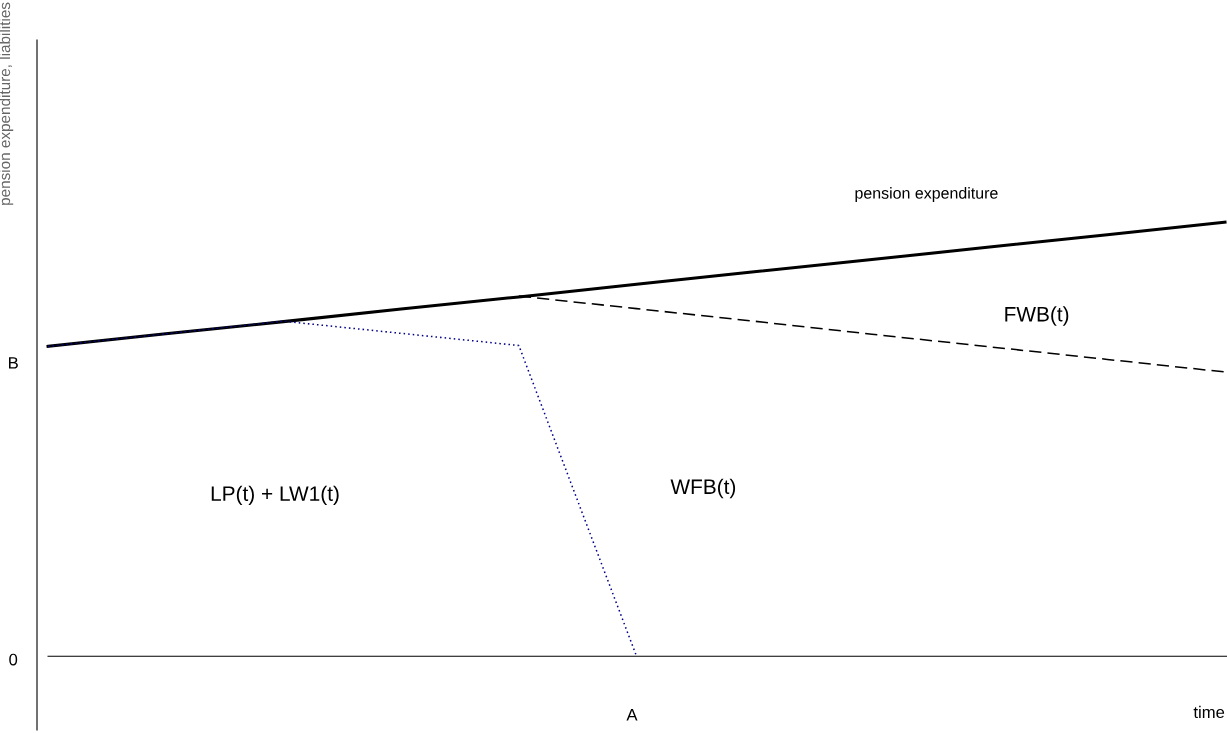  What do you see at coordinates (1037, 316) in the screenshot?
I see `annotation: FWB(t)` at bounding box center [1037, 316].